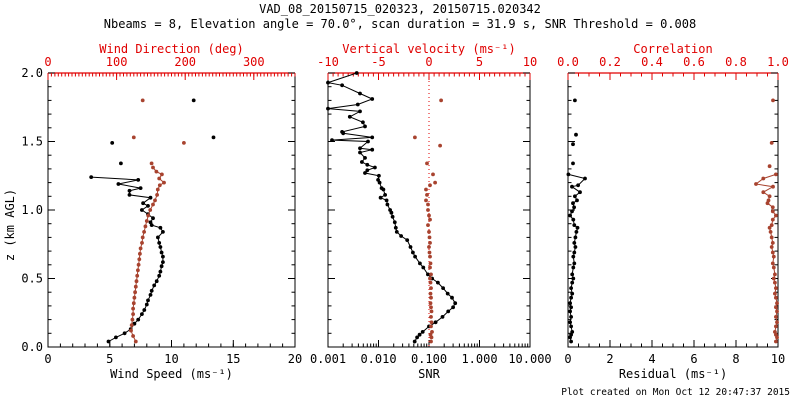  What do you see at coordinates (672, 49) in the screenshot?
I see `svg-text: Correlation` at bounding box center [672, 49].